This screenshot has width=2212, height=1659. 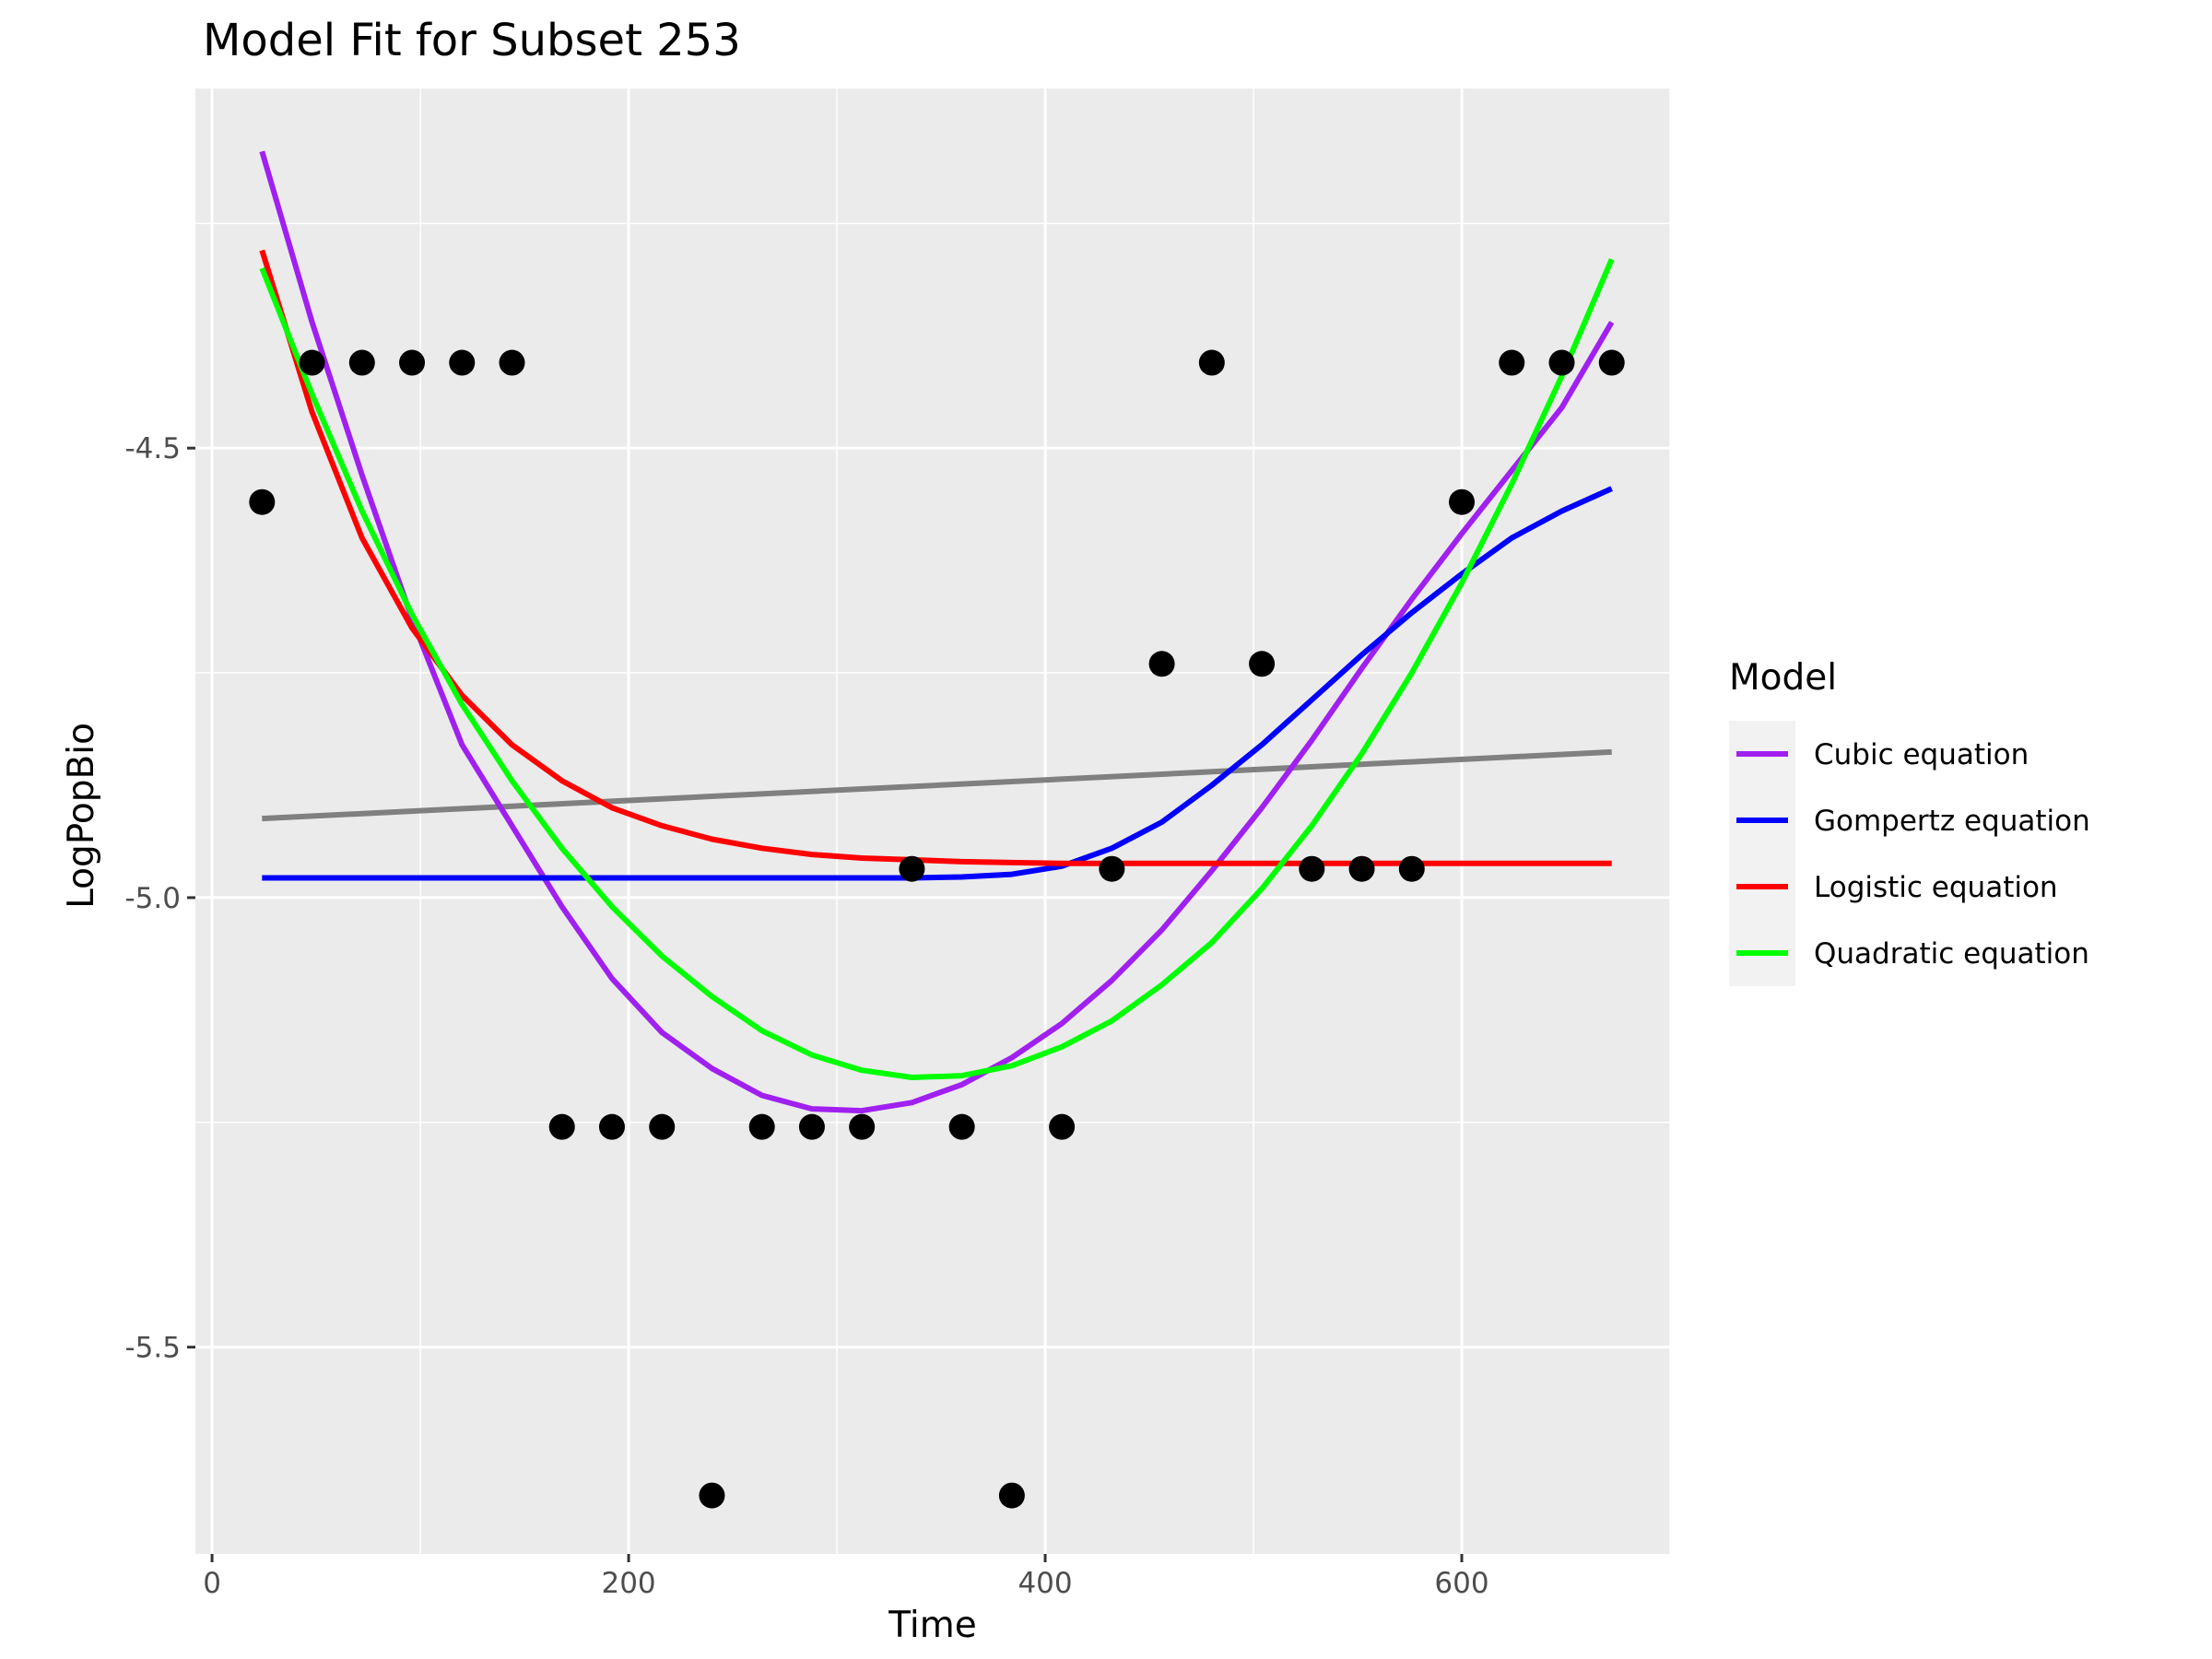 What do you see at coordinates (212, 1583) in the screenshot?
I see `x-tick-label: 0` at bounding box center [212, 1583].